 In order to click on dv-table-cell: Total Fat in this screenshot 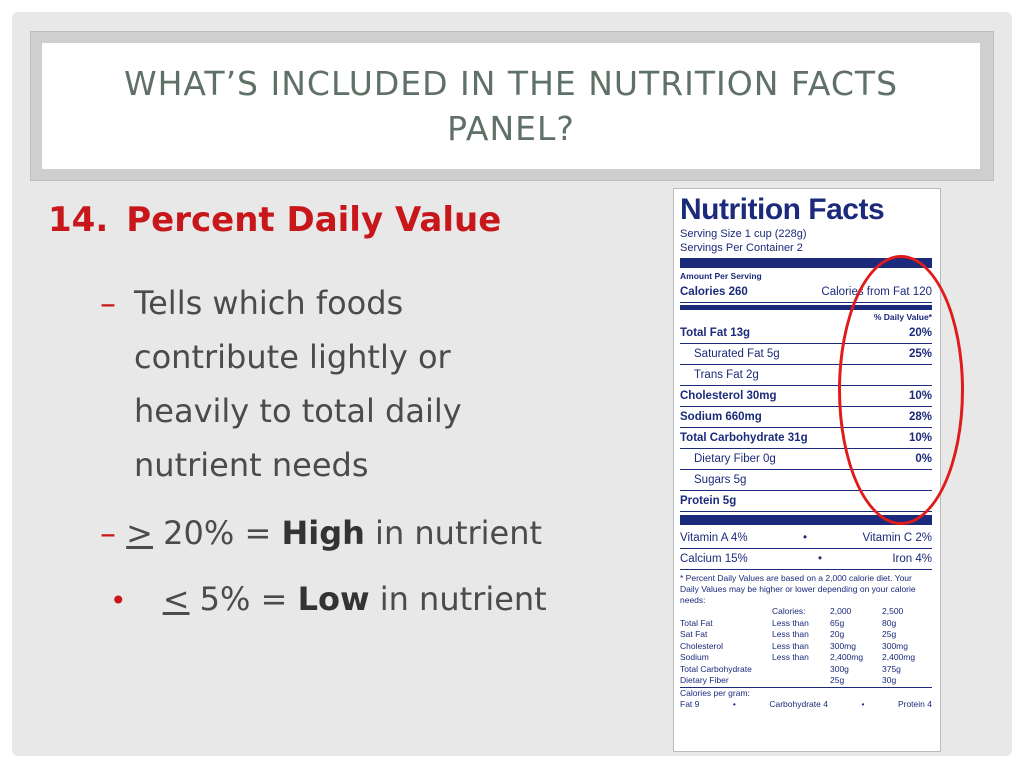, I will do `click(696, 622)`.